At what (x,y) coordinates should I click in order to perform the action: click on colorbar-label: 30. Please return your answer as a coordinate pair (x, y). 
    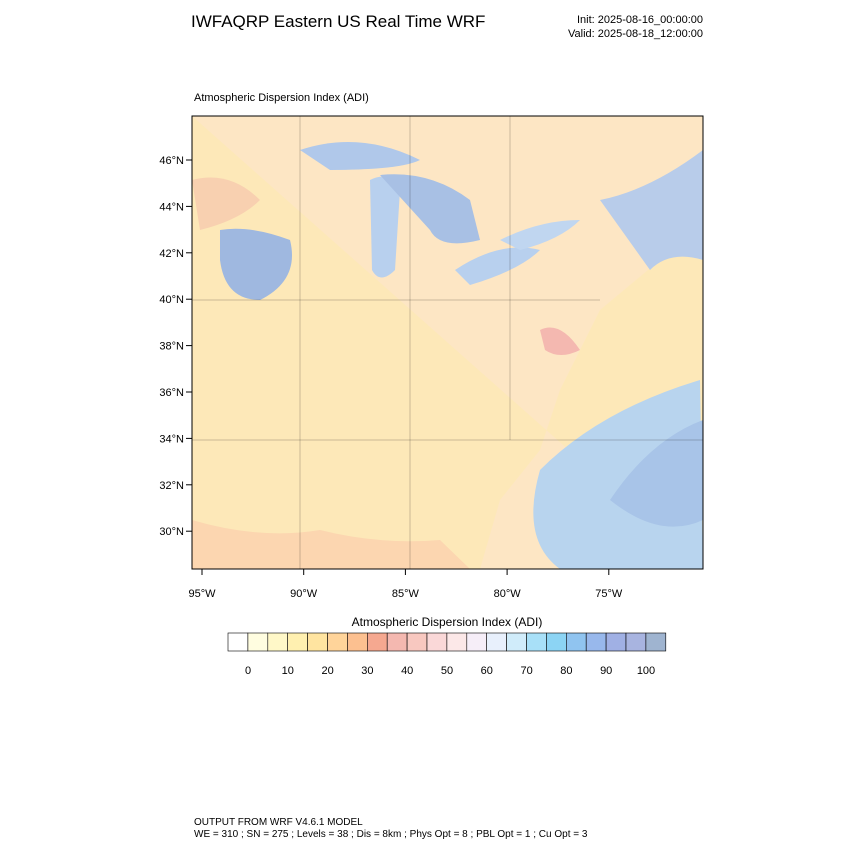
    Looking at the image, I should click on (367, 671).